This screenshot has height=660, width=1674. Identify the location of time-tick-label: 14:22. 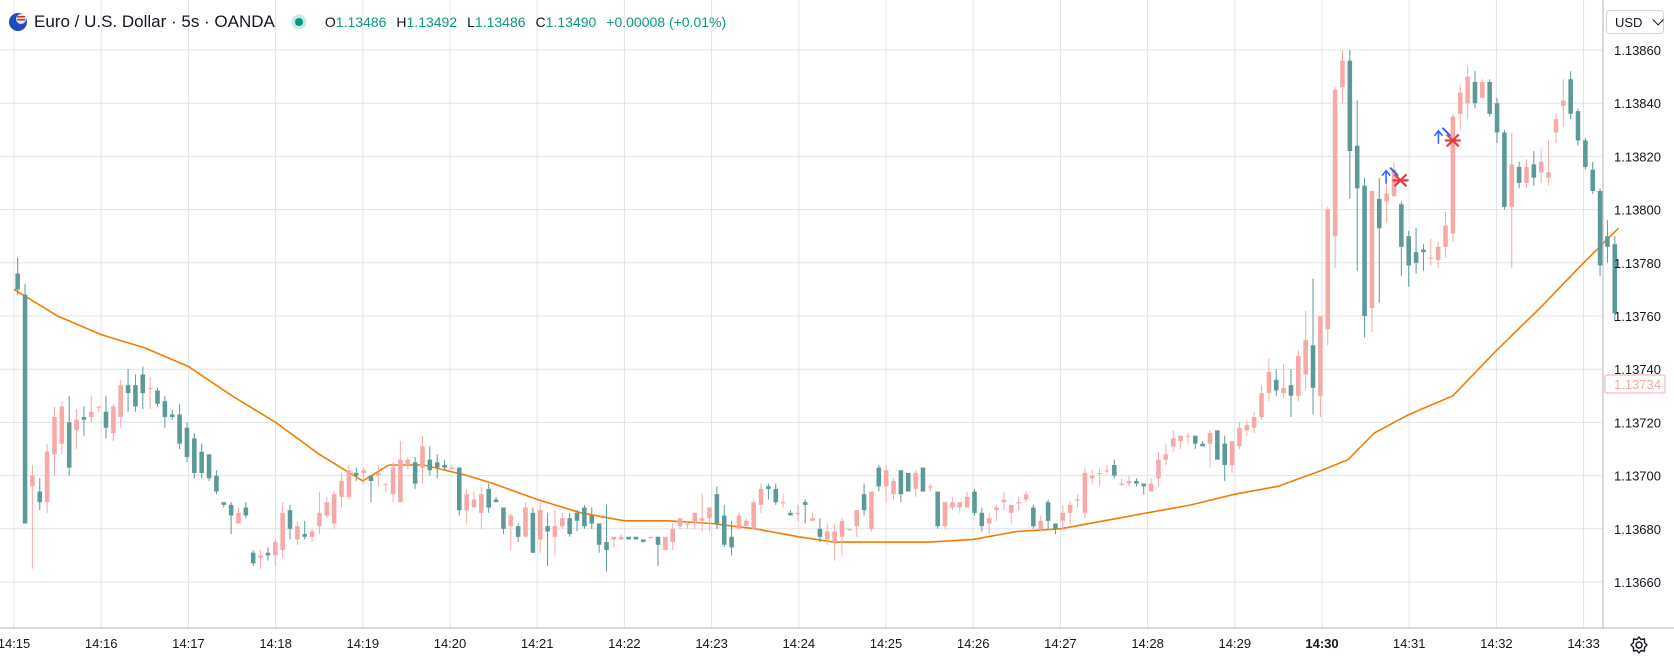
(624, 643).